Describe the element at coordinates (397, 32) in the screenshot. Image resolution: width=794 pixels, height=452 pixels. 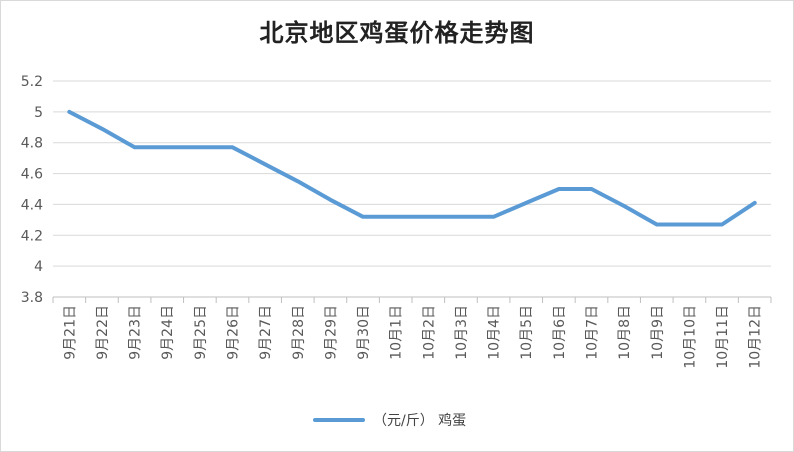
I see `chart-title: 北京地区鸡蛋价格走势图` at that location.